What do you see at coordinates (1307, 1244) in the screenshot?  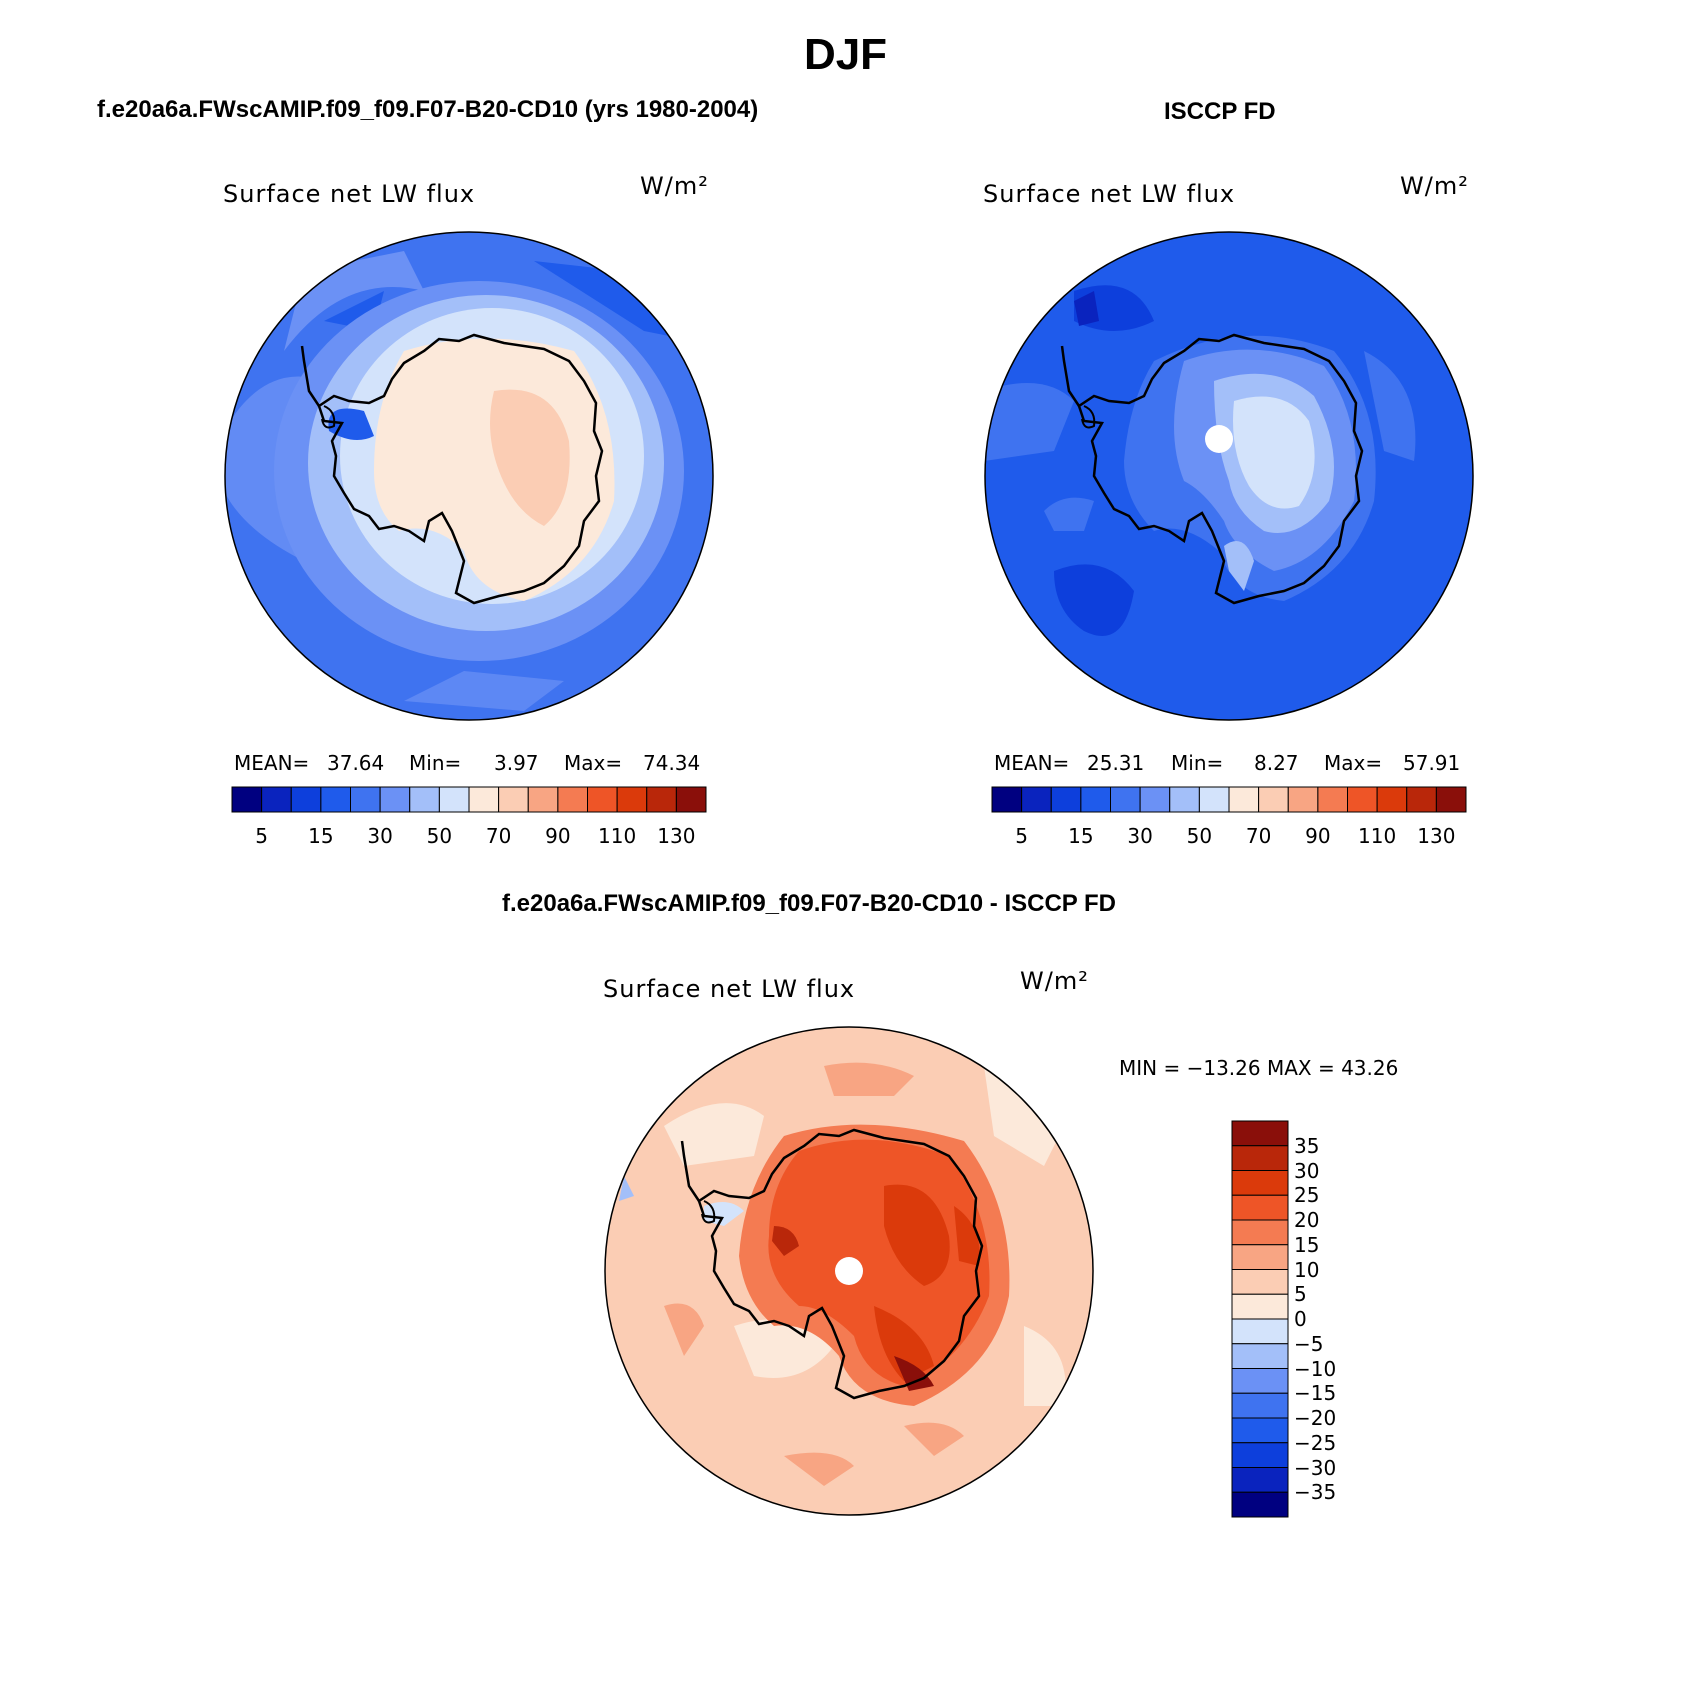 I see `diff-colorbar-tick-label: 15` at bounding box center [1307, 1244].